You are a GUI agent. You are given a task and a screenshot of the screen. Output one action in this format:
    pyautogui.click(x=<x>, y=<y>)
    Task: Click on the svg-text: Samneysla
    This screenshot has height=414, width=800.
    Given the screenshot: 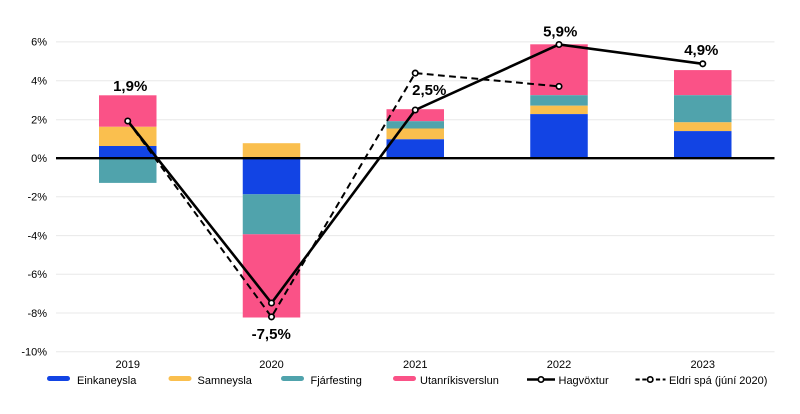 What is the action you would take?
    pyautogui.click(x=225, y=381)
    